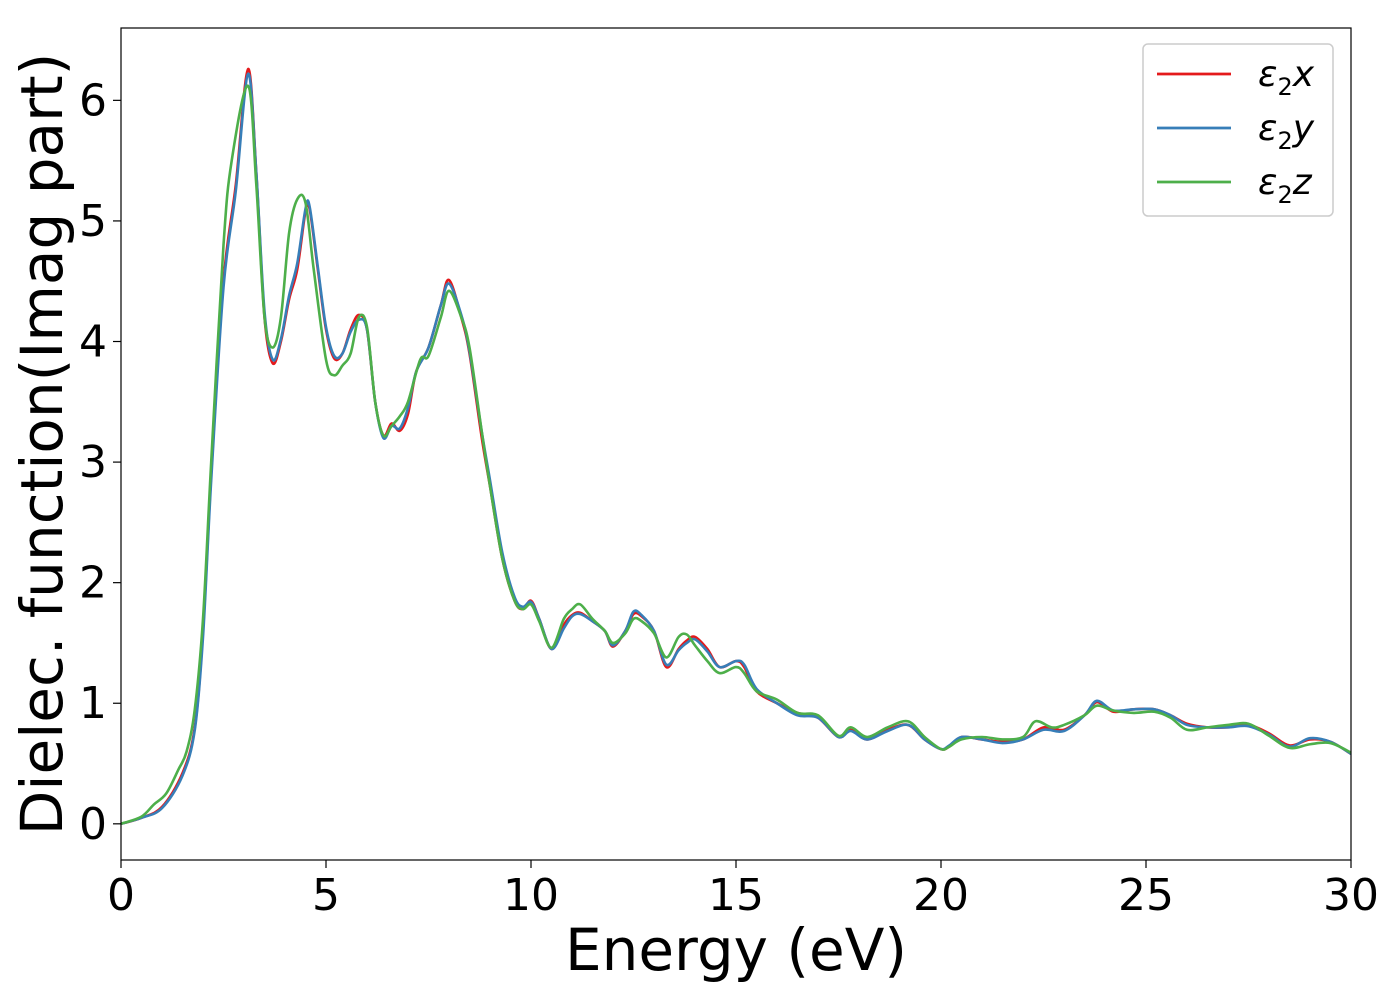 This screenshot has height=1000, width=1400. Describe the element at coordinates (93, 342) in the screenshot. I see `y-tick-label: 4` at that location.